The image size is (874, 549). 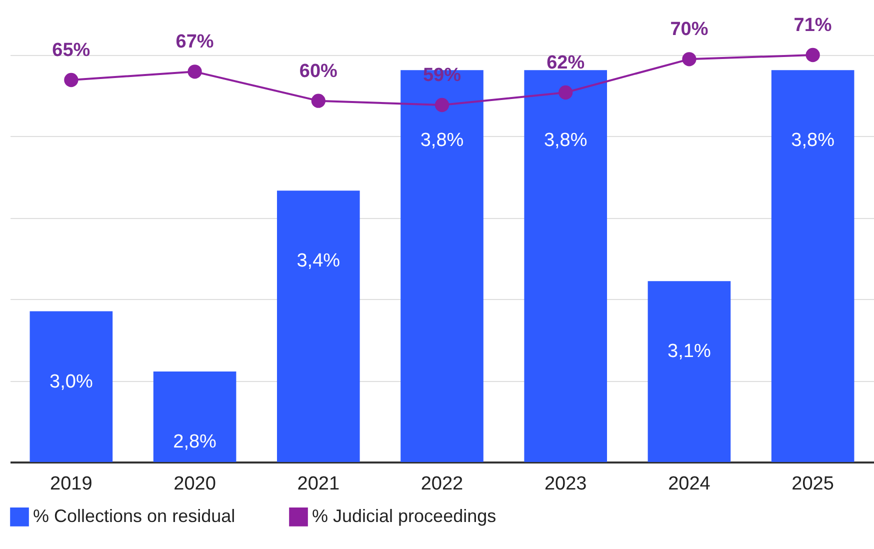 I want to click on data-label: 3,4%, so click(x=318, y=261).